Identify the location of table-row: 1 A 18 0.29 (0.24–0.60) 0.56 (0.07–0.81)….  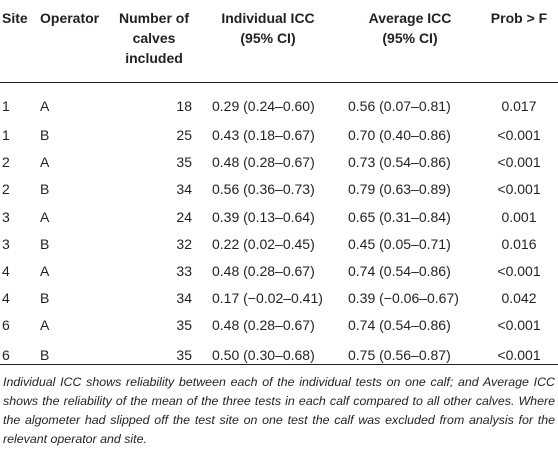
(279, 102).